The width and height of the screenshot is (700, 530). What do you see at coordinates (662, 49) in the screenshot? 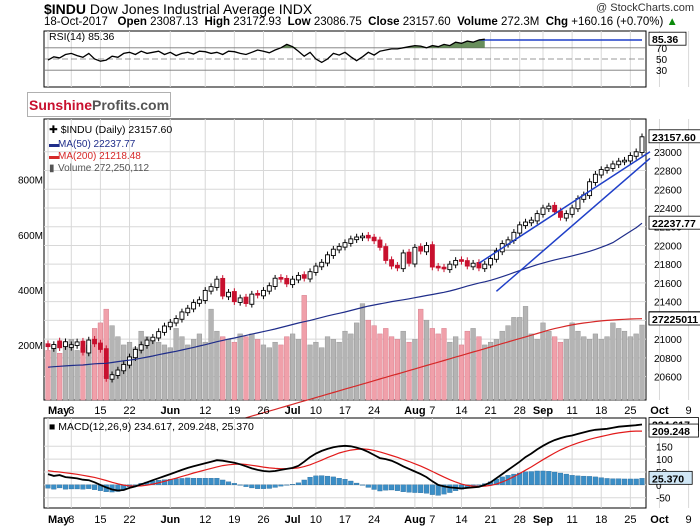
I see `rsi-ytick-1: 70` at bounding box center [662, 49].